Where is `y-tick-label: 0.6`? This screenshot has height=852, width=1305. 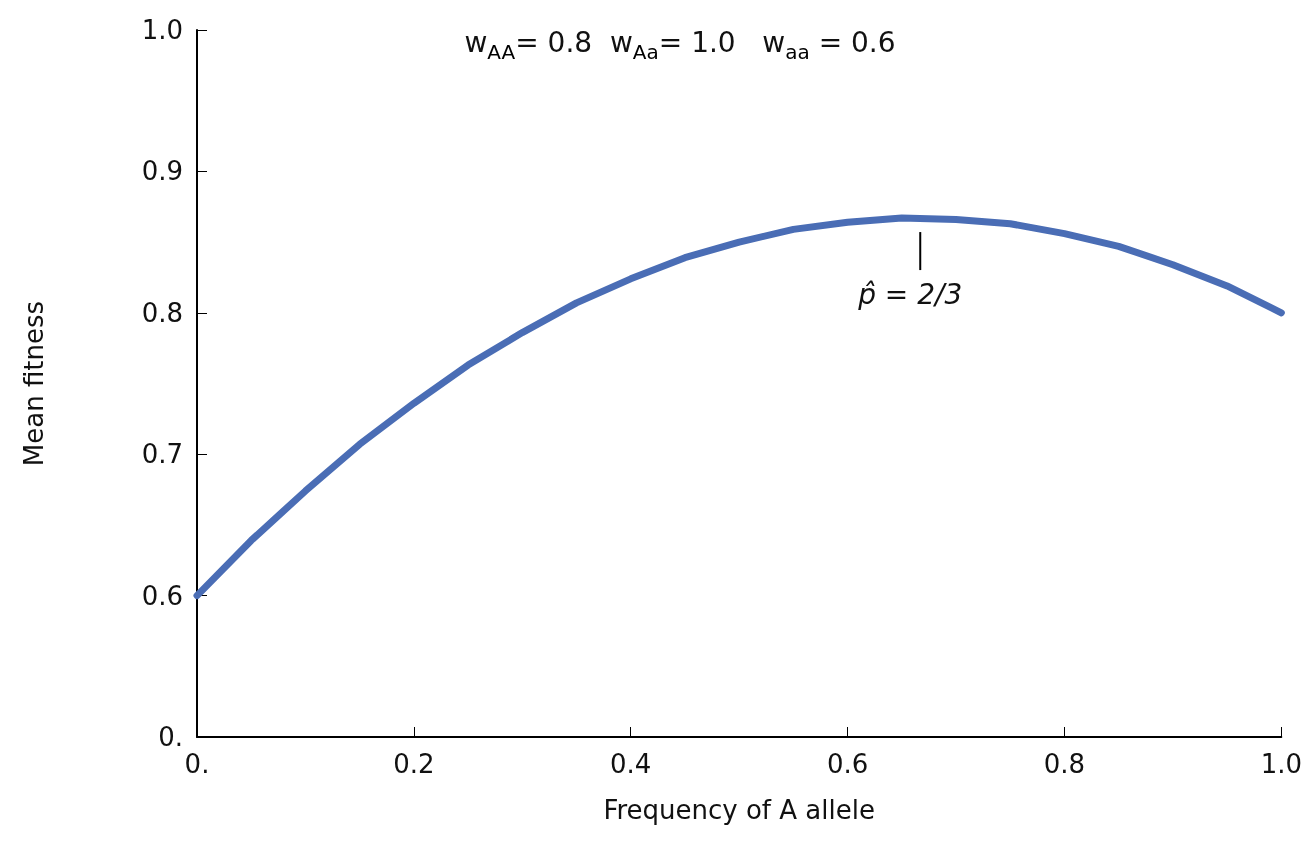 y-tick-label: 0.6 is located at coordinates (162, 595).